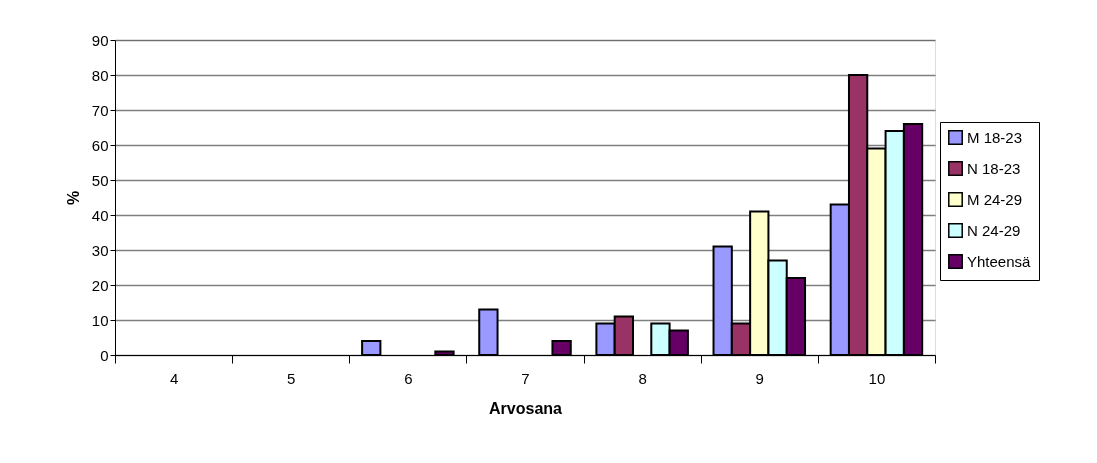  What do you see at coordinates (100, 75) in the screenshot?
I see `y-tick-label: 80` at bounding box center [100, 75].